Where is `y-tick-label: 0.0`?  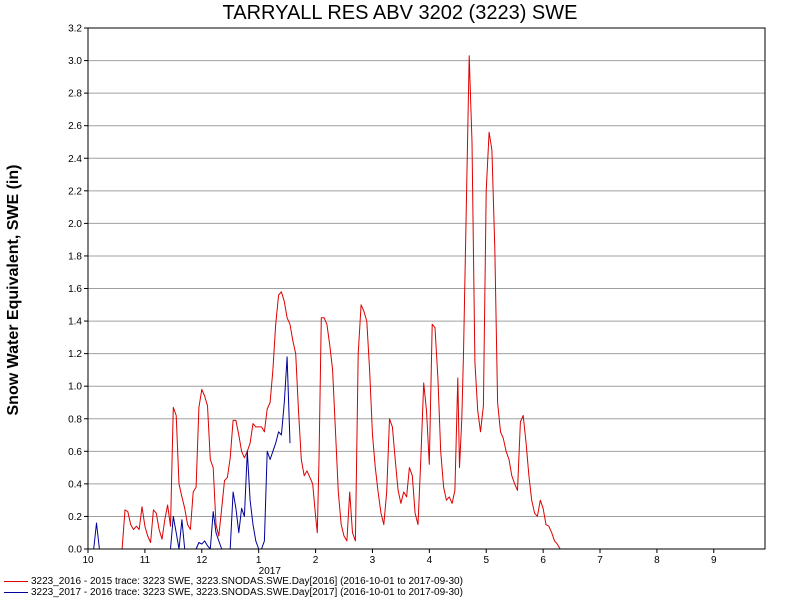
y-tick-label: 0.0 is located at coordinates (75, 550).